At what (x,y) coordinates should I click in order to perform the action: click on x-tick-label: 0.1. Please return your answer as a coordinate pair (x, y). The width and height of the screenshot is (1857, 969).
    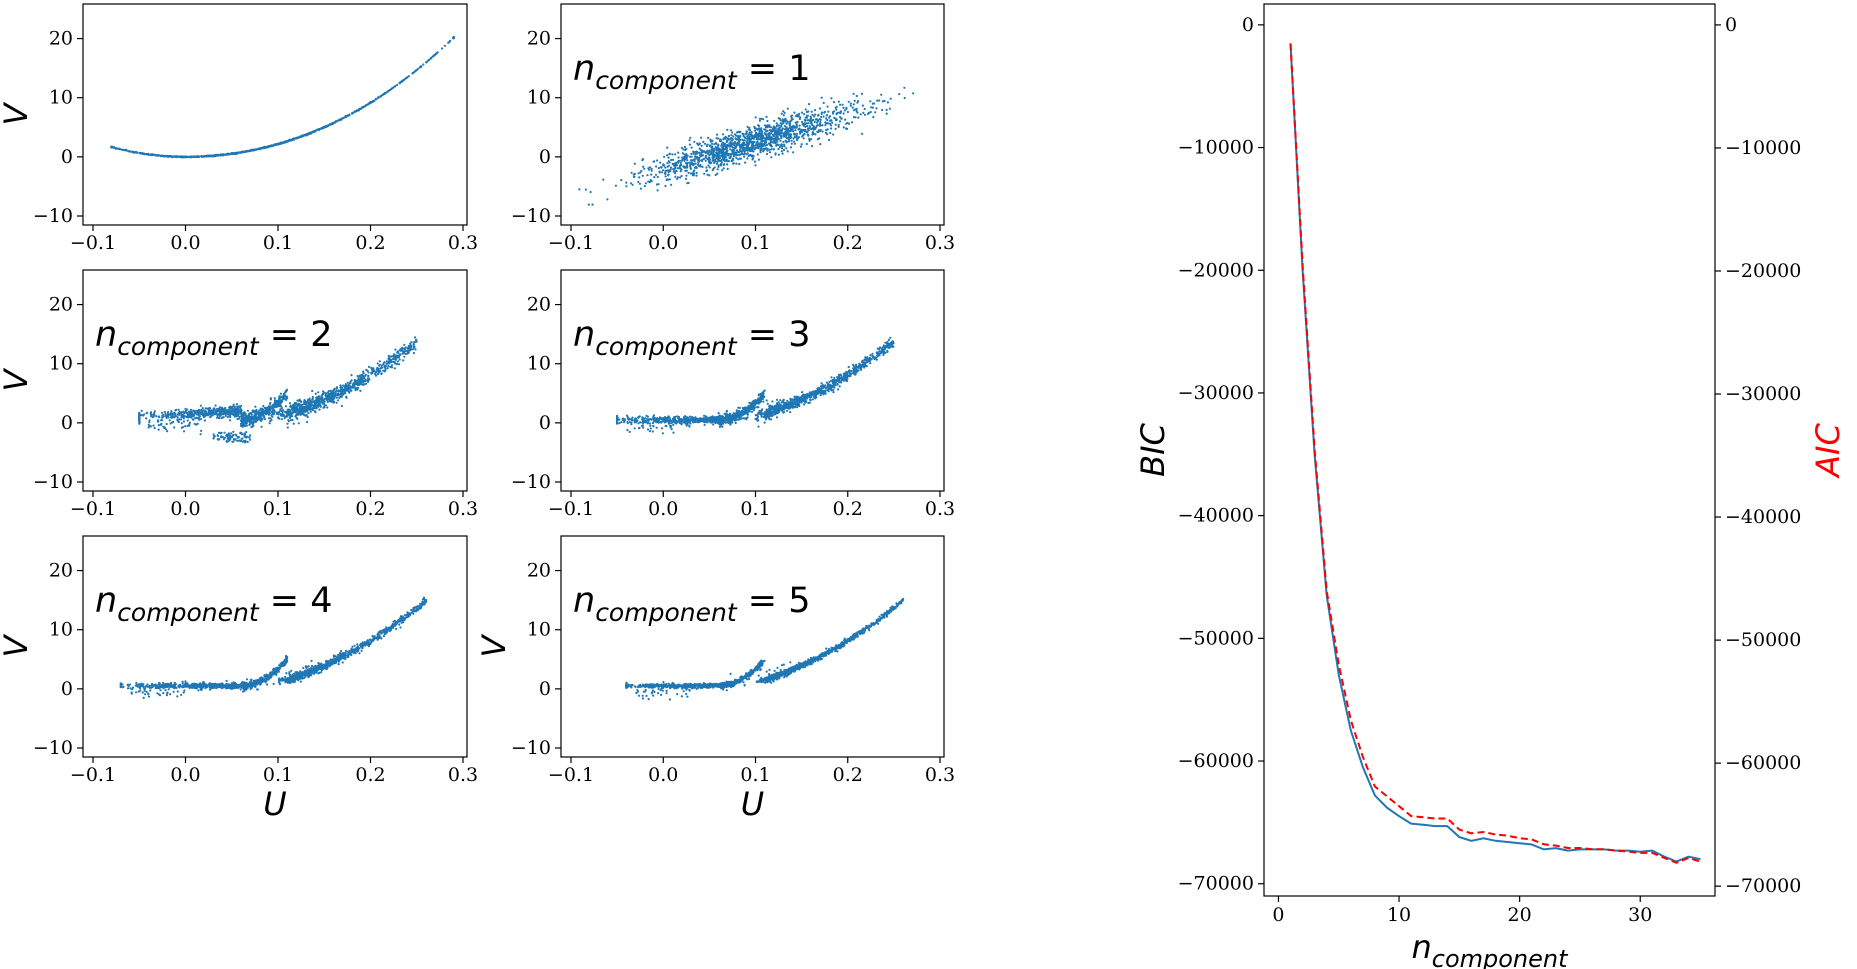
    Looking at the image, I should click on (278, 243).